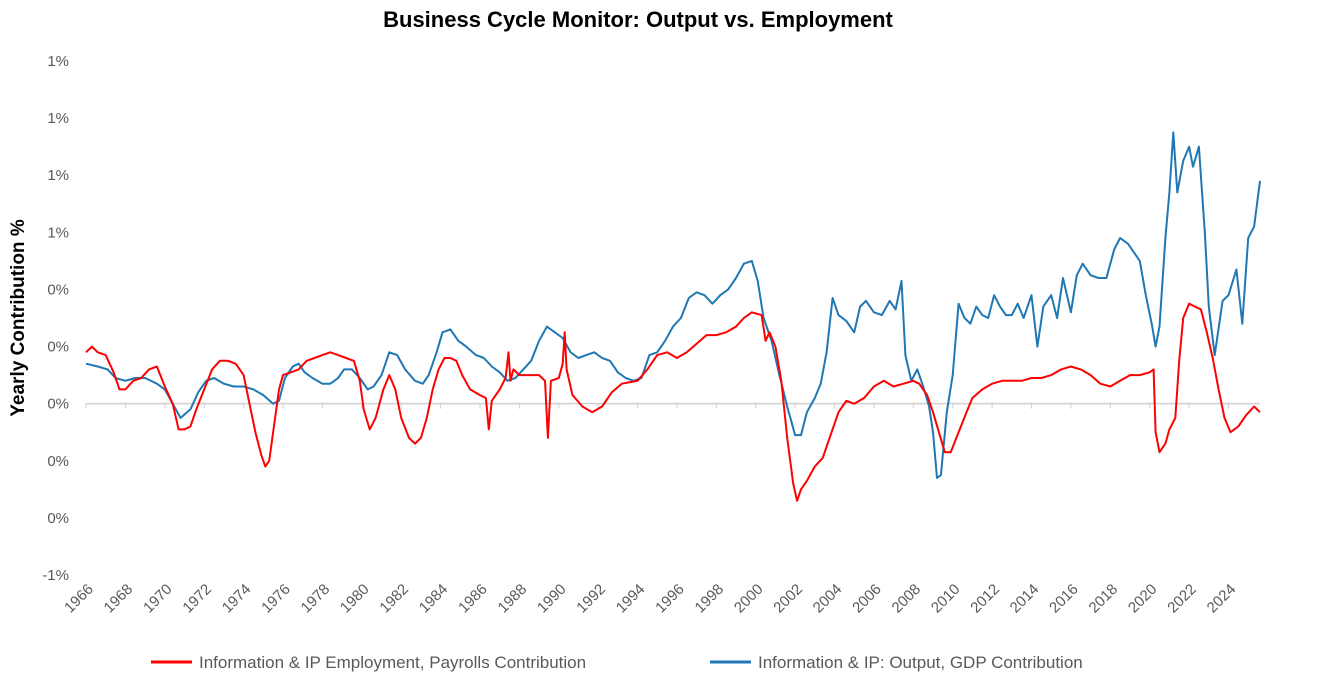 The height and width of the screenshot is (695, 1331). I want to click on x-tick-label: 1992, so click(591, 599).